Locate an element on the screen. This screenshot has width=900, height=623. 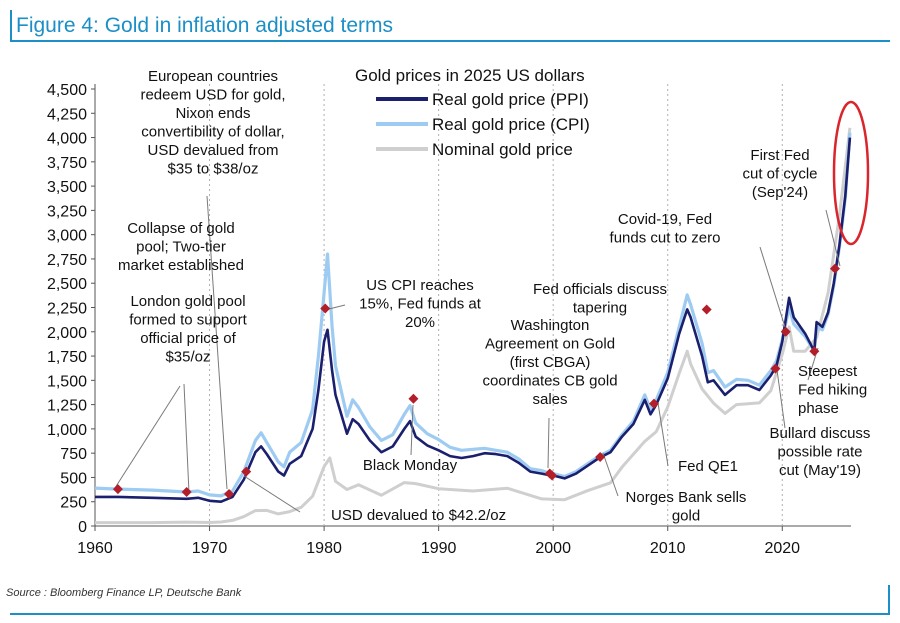
annotation-line: tapering is located at coordinates (600, 308).